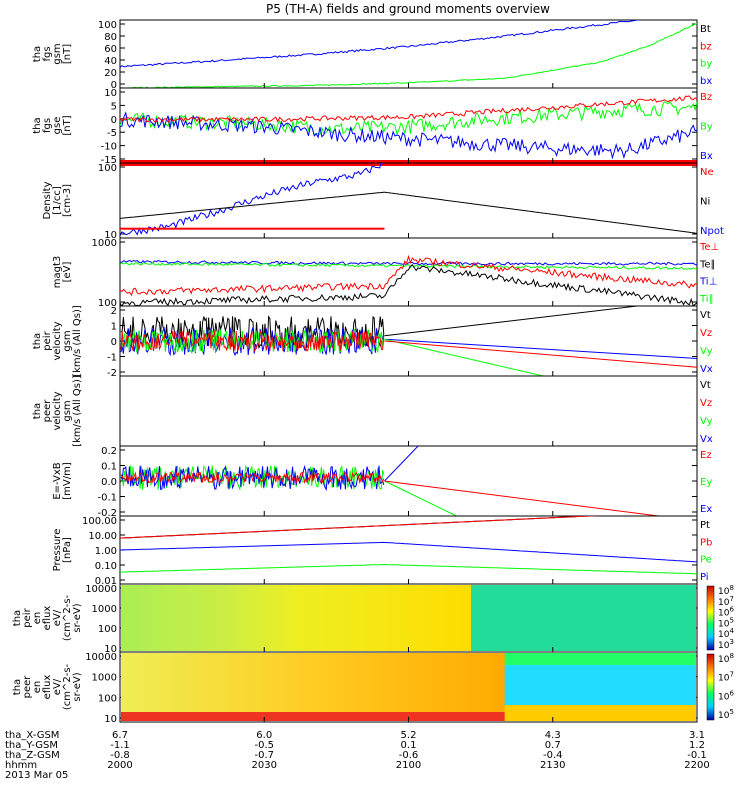 This screenshot has height=800, width=750. I want to click on y-tick-label: -10, so click(109, 147).